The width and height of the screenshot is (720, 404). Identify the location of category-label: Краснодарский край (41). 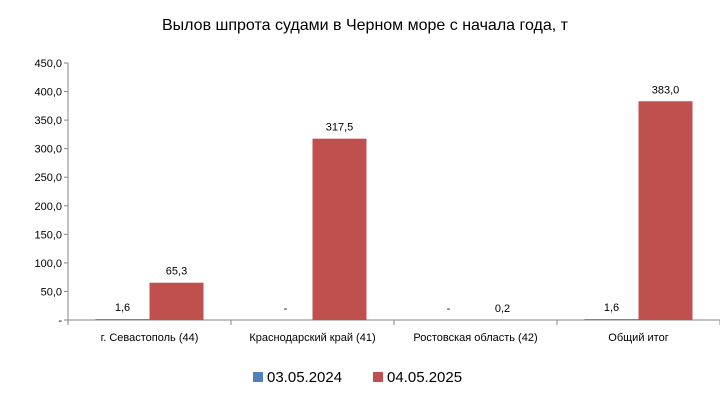
(312, 338).